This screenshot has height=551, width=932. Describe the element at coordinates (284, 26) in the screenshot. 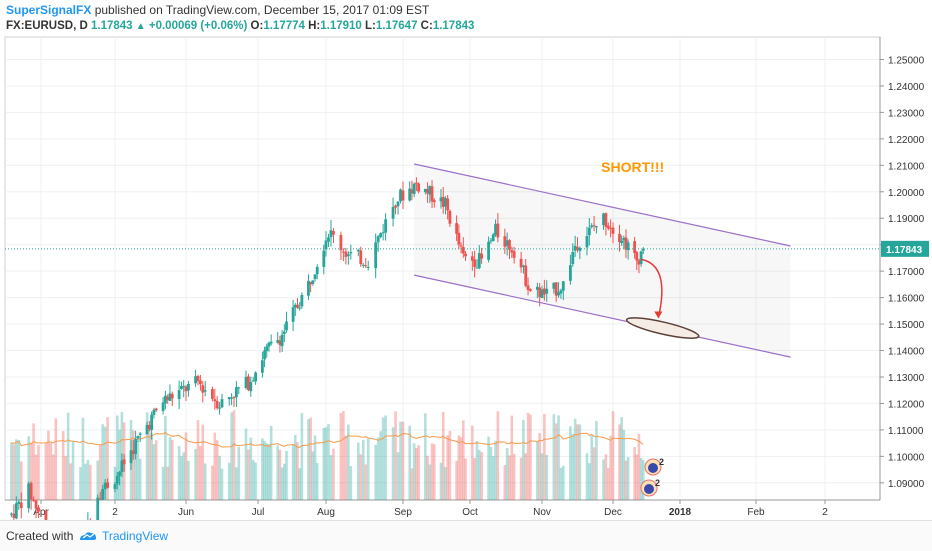

I see `open-value: 1.17774` at that location.